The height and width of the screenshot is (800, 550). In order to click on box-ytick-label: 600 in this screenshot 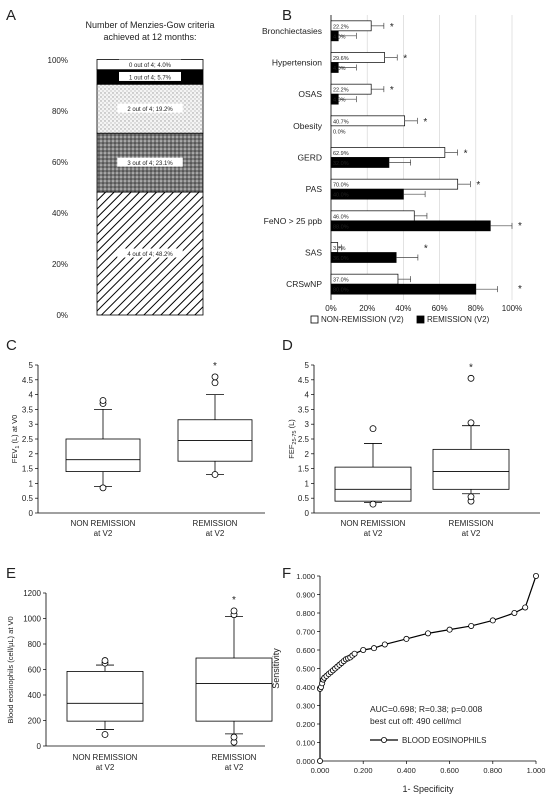, I will do `click(35, 670)`.